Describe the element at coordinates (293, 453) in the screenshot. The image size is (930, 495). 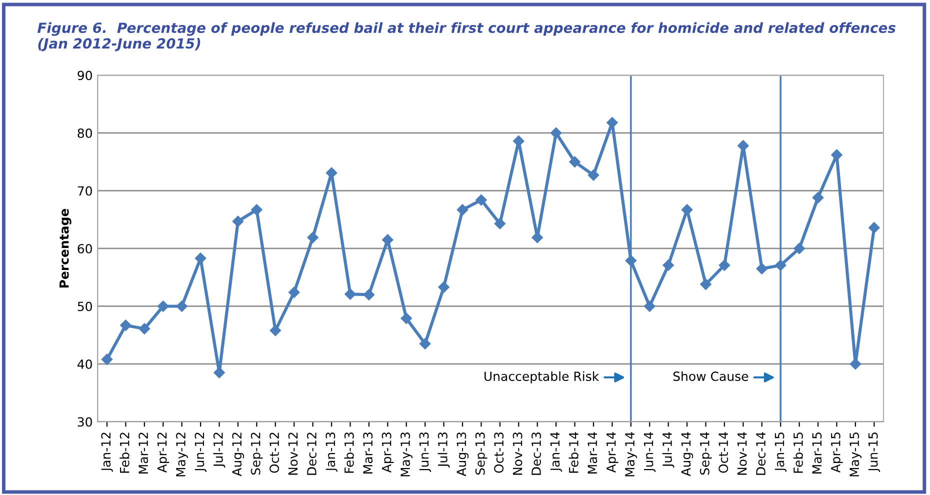
I see `x-tick-label: Nov-12` at that location.